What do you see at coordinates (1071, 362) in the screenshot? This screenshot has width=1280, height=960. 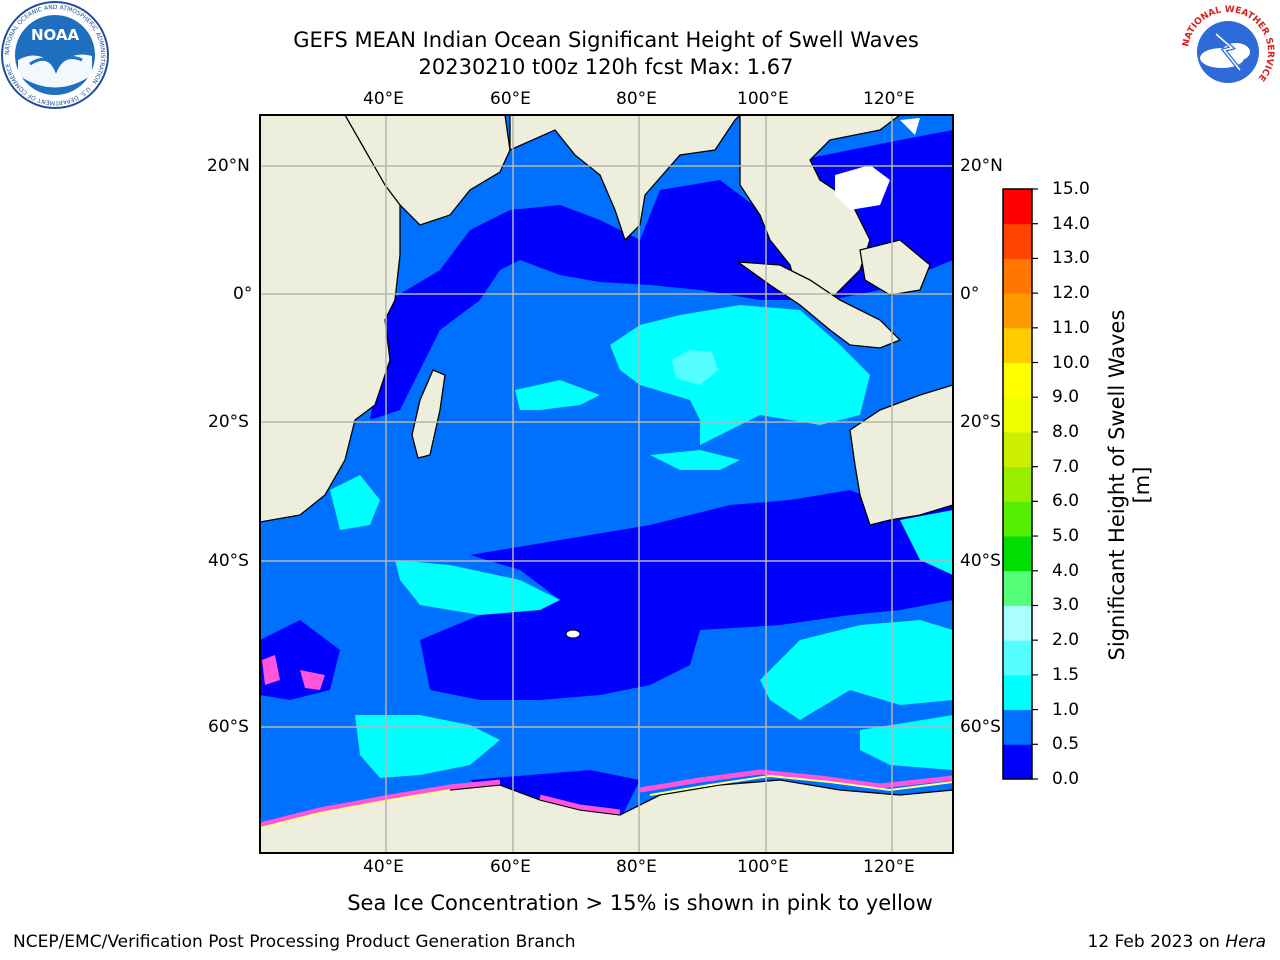 I see `colorbar-tick-label-12: 10.0` at bounding box center [1071, 362].